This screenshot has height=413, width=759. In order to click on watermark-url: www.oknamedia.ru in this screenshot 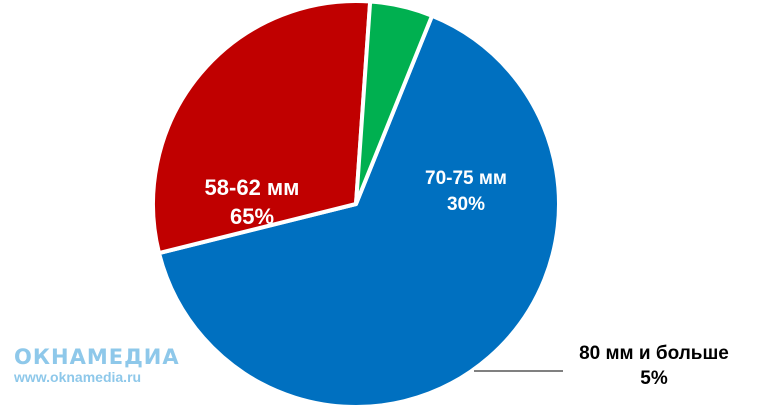, I will do `click(78, 377)`.